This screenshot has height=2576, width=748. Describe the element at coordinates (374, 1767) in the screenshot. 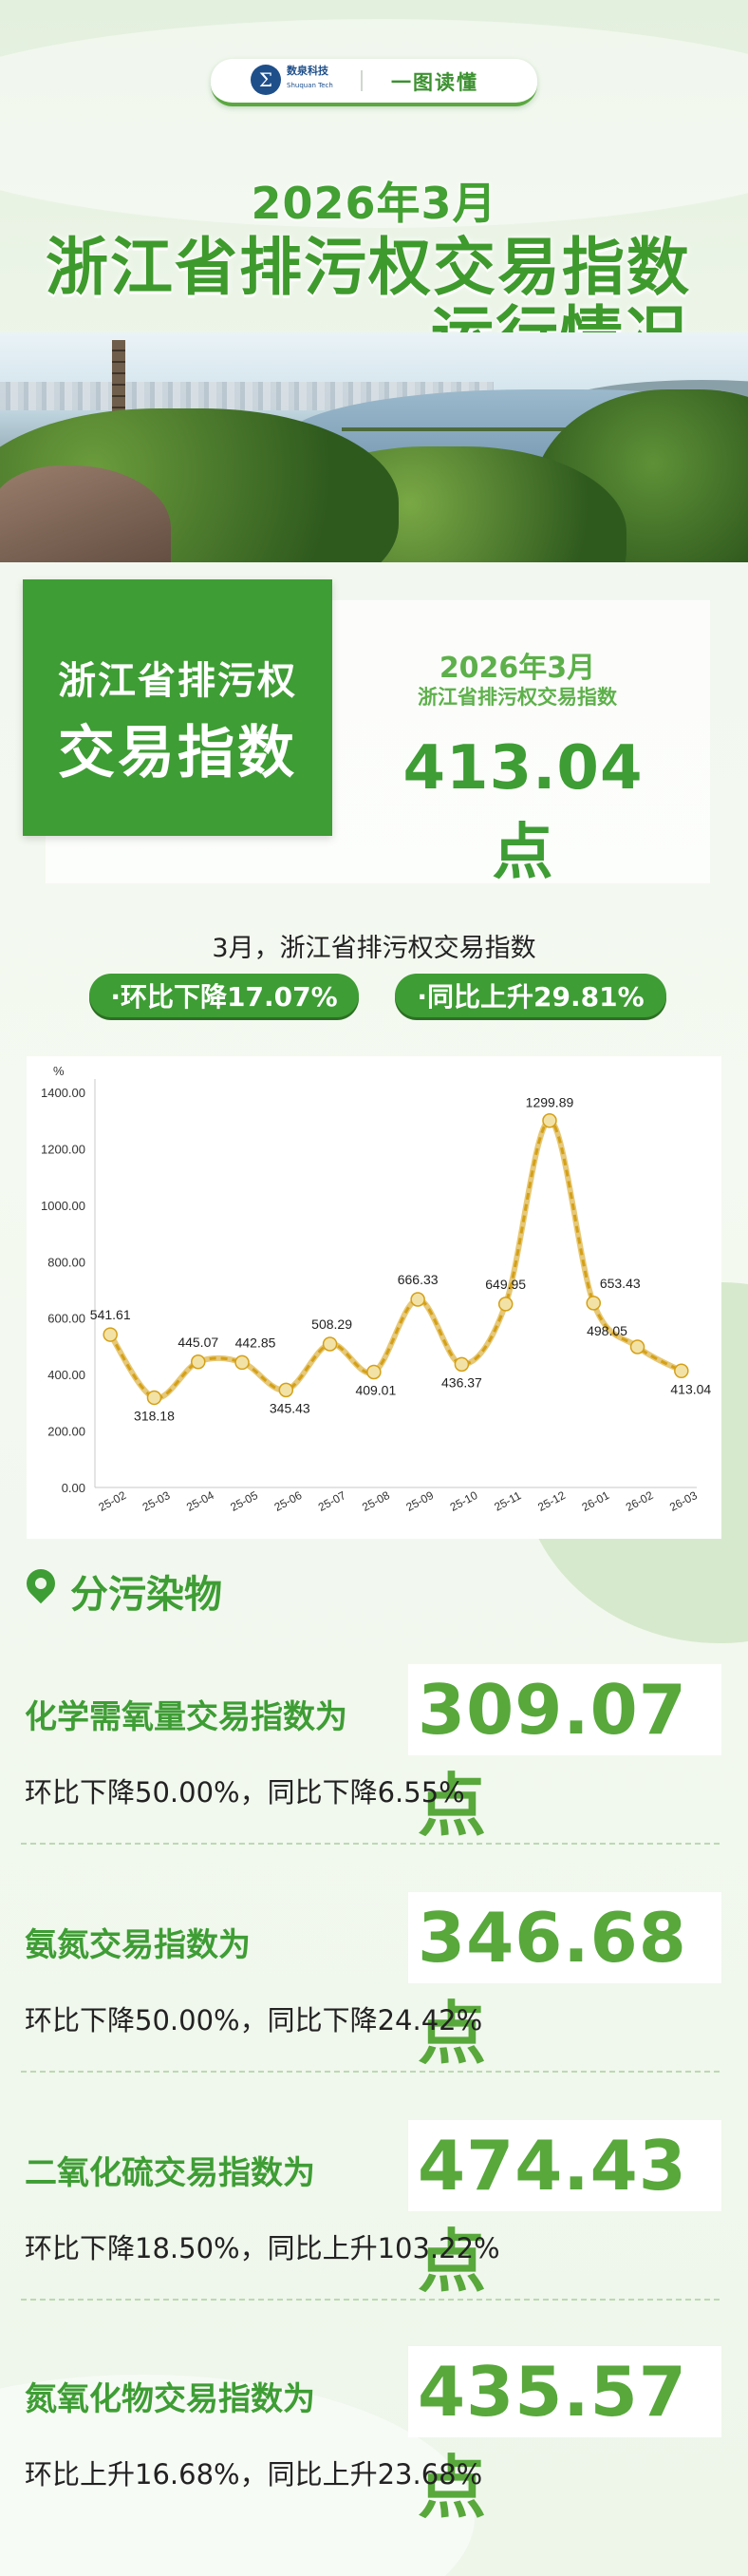

I see `pollutant-item-cod: 化学需氧量交易指数为 309.07点 环比下降50.00%，同比下降6.55%` at that location.